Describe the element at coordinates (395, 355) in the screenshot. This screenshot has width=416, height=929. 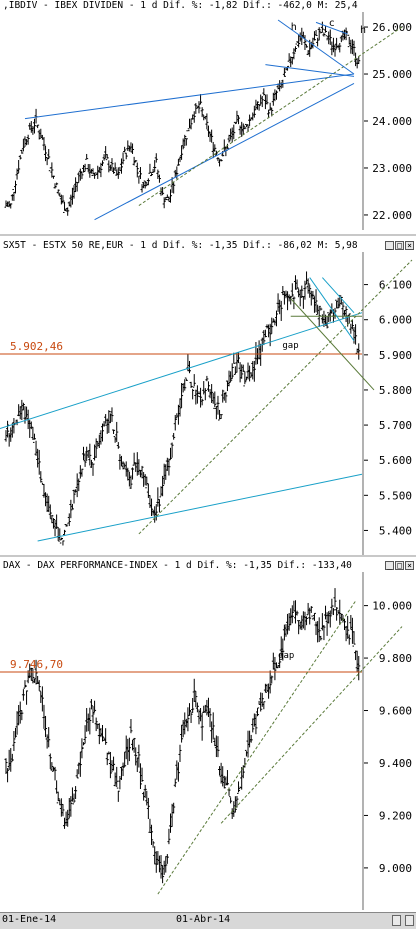
I see `y-tick-label: 5.900` at that location.